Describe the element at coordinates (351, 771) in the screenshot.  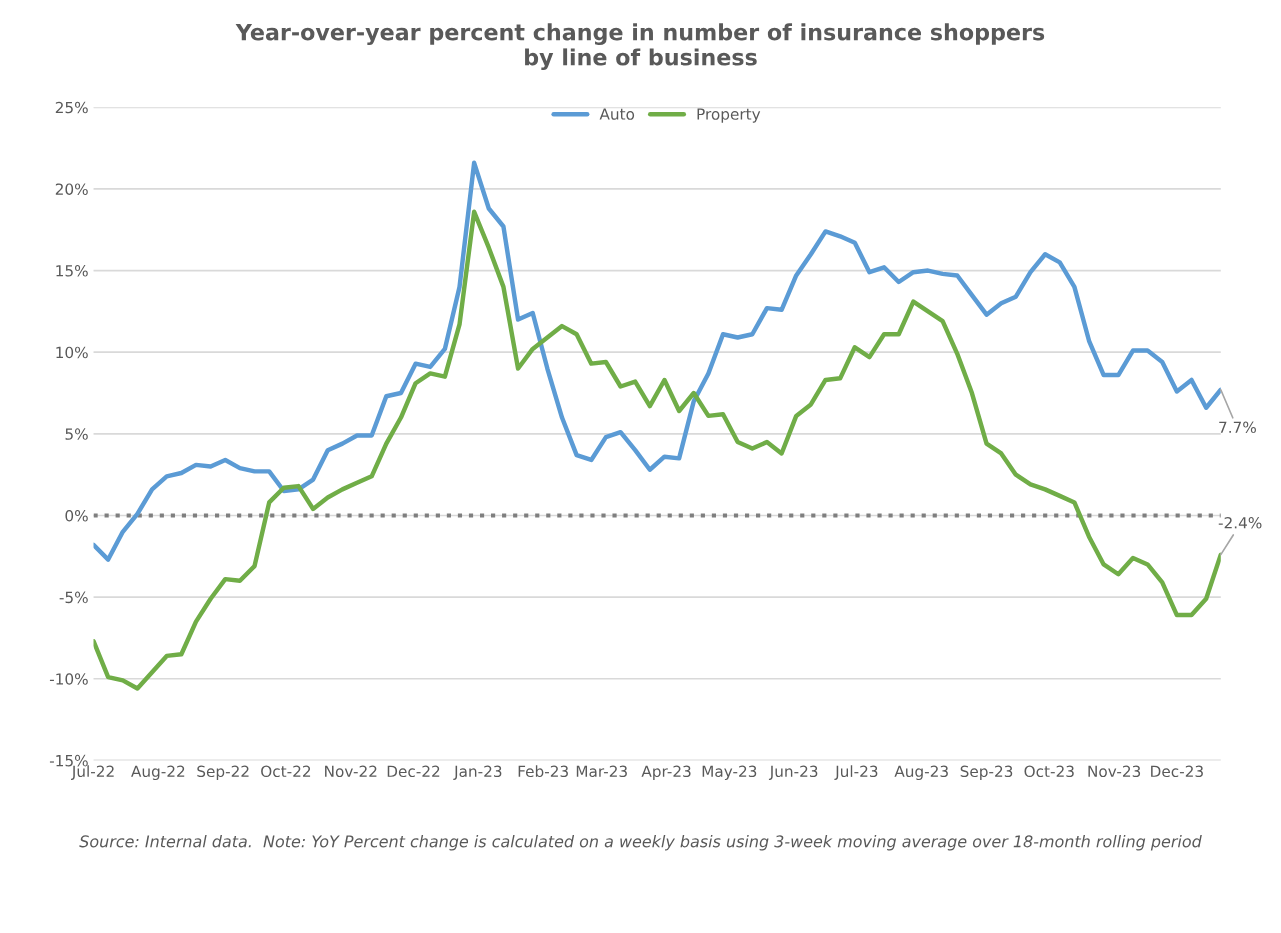
I see `x-tick-label: Nov-22` at that location.